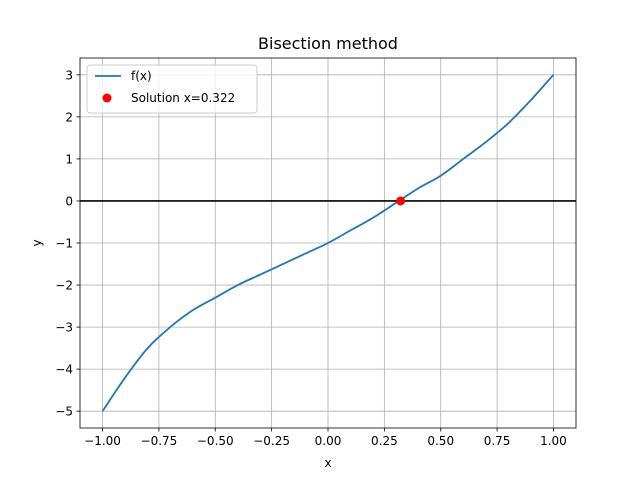 The height and width of the screenshot is (480, 640). What do you see at coordinates (401, 201) in the screenshot?
I see `solution-point` at bounding box center [401, 201].